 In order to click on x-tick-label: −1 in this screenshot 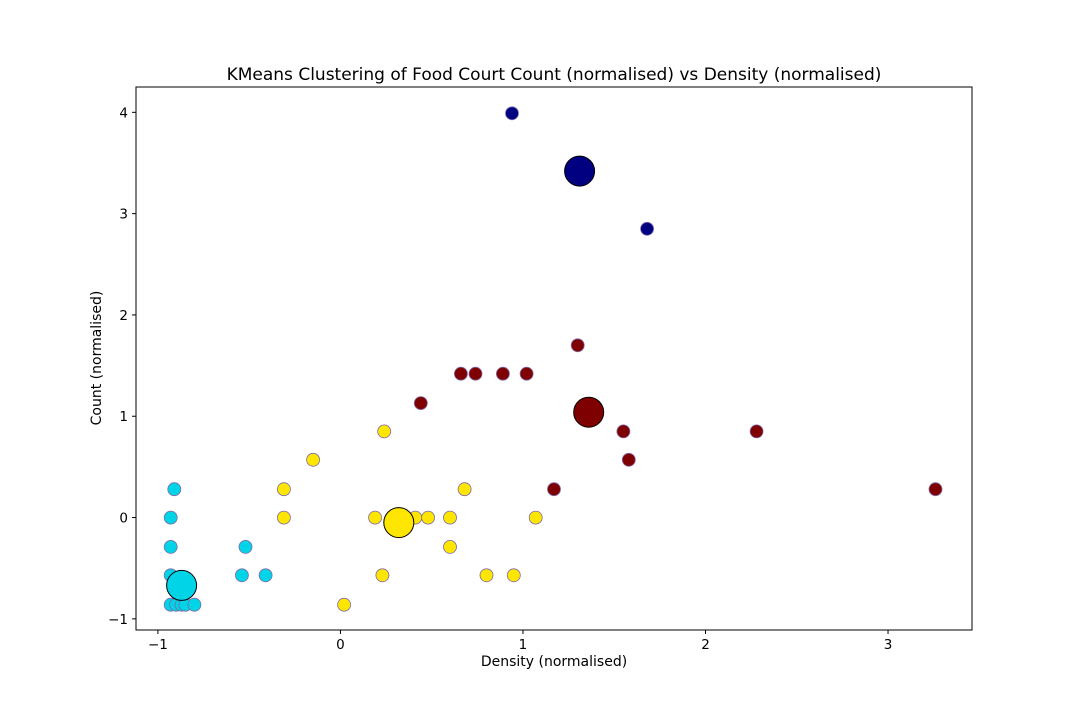, I will do `click(158, 645)`.